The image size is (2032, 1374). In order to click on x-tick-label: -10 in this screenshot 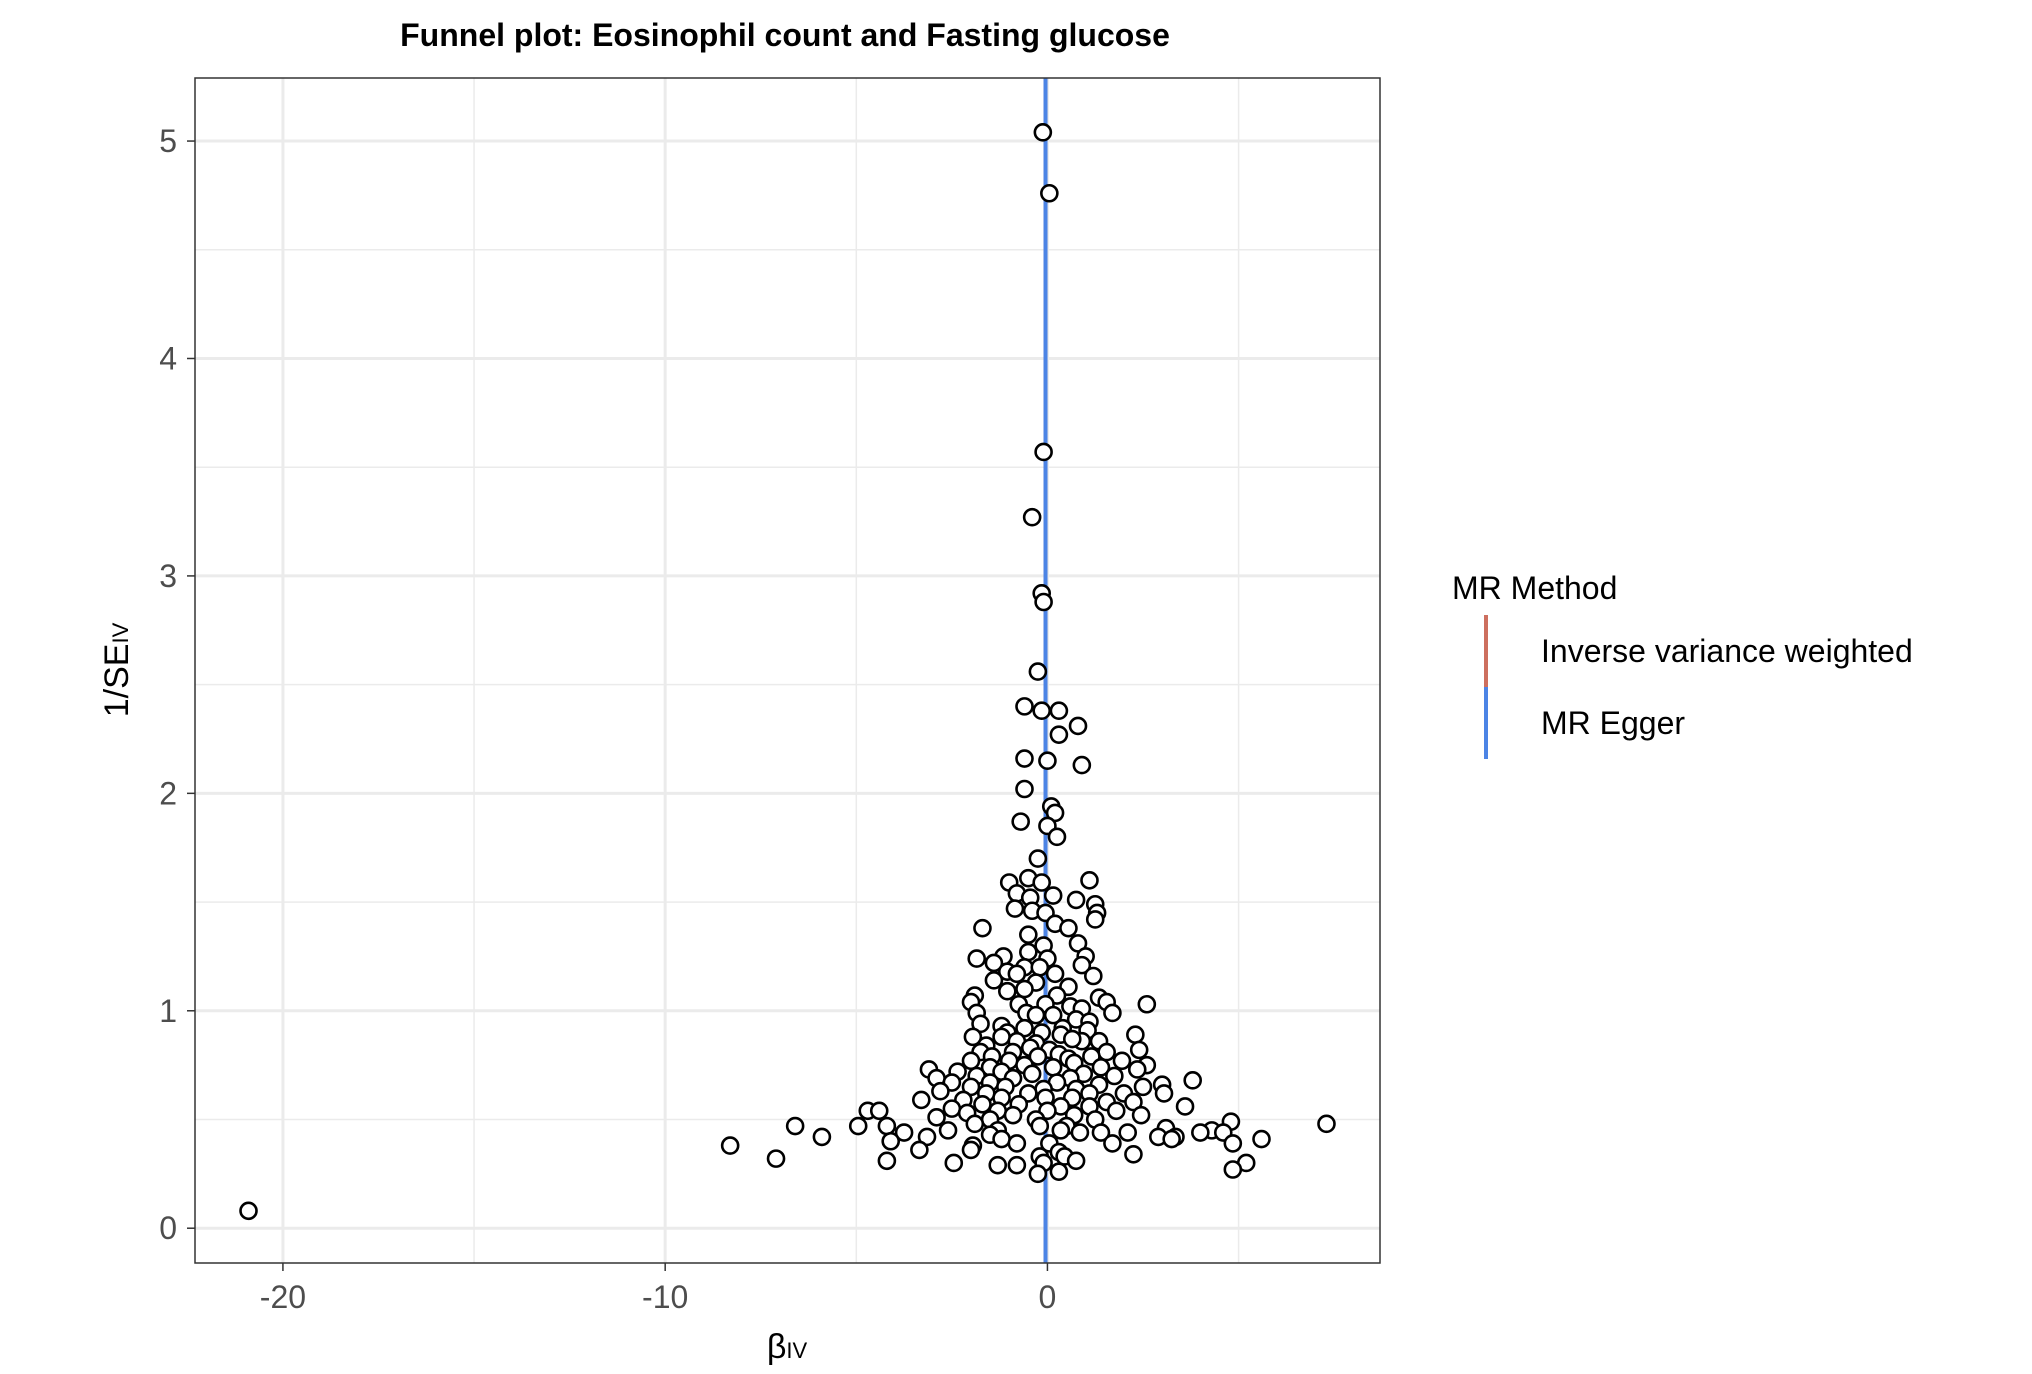, I will do `click(665, 1297)`.